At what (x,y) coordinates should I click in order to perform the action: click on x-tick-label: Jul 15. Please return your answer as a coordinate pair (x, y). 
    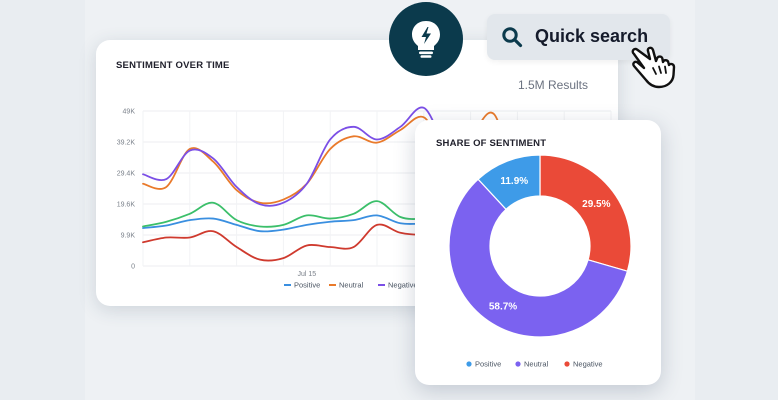
    Looking at the image, I should click on (306, 274).